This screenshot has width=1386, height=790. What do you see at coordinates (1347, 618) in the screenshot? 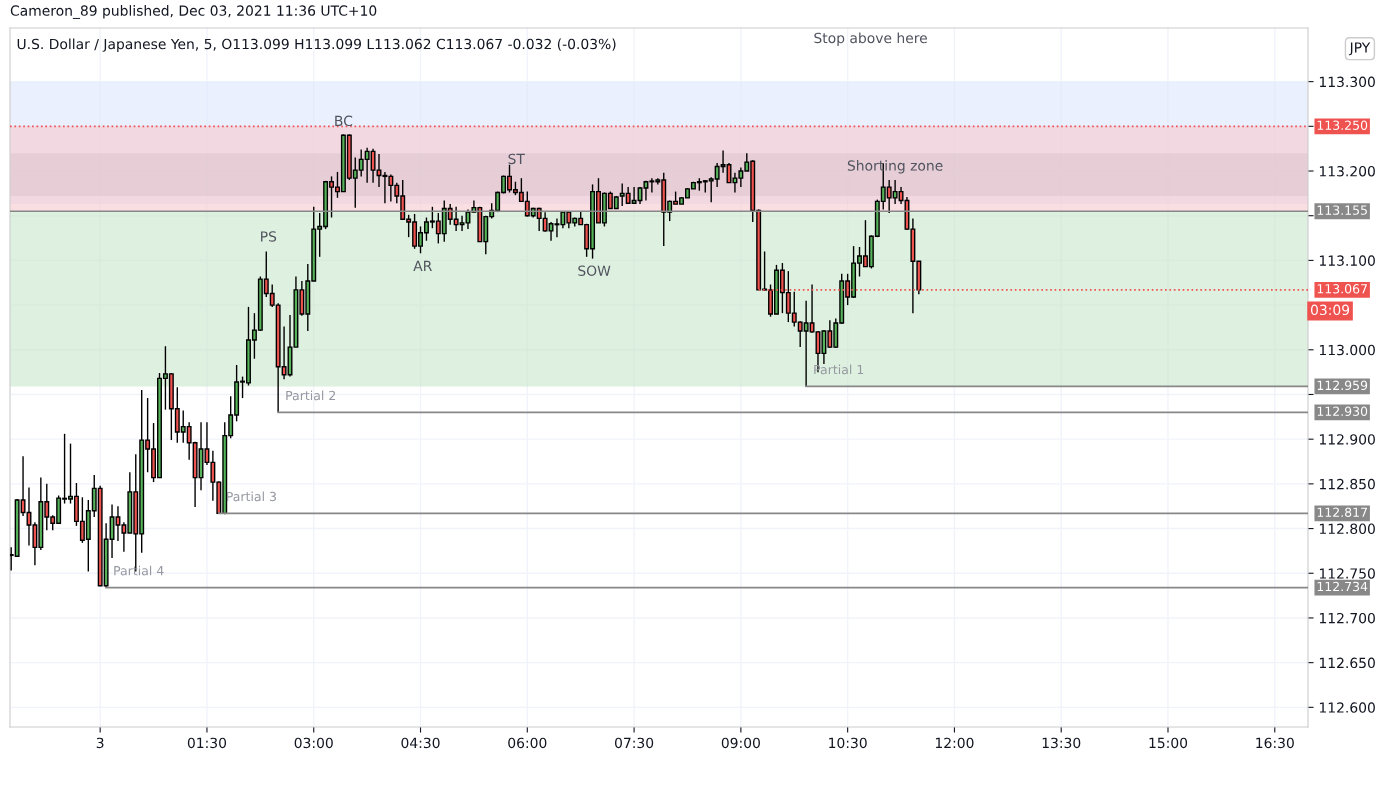
I see `y-tick-label: 112.700` at bounding box center [1347, 618].